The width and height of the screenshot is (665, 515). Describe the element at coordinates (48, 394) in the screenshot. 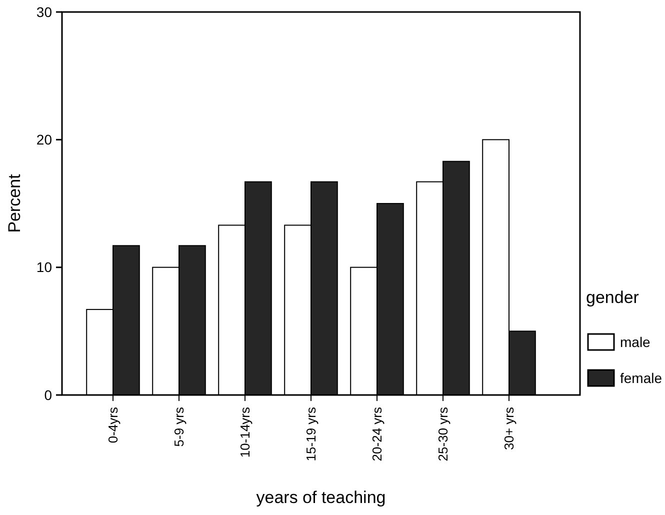

I see `y-tick-label: 0` at that location.